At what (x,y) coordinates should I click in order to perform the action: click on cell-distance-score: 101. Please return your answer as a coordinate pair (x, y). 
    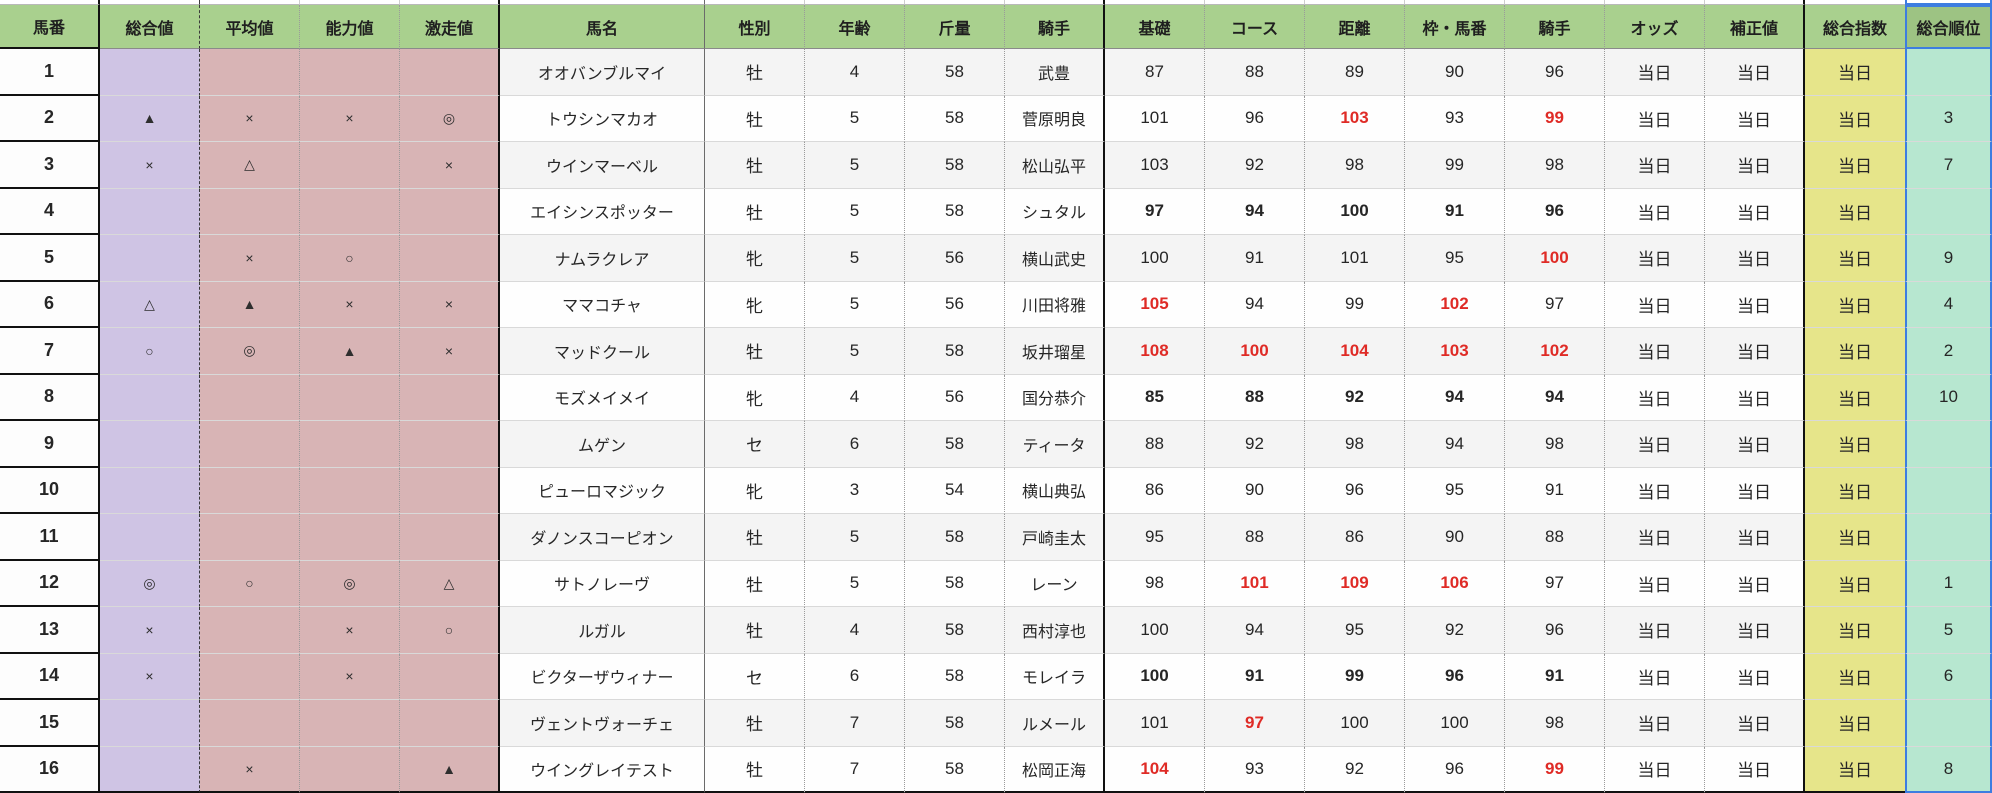
    Looking at the image, I should click on (1355, 258).